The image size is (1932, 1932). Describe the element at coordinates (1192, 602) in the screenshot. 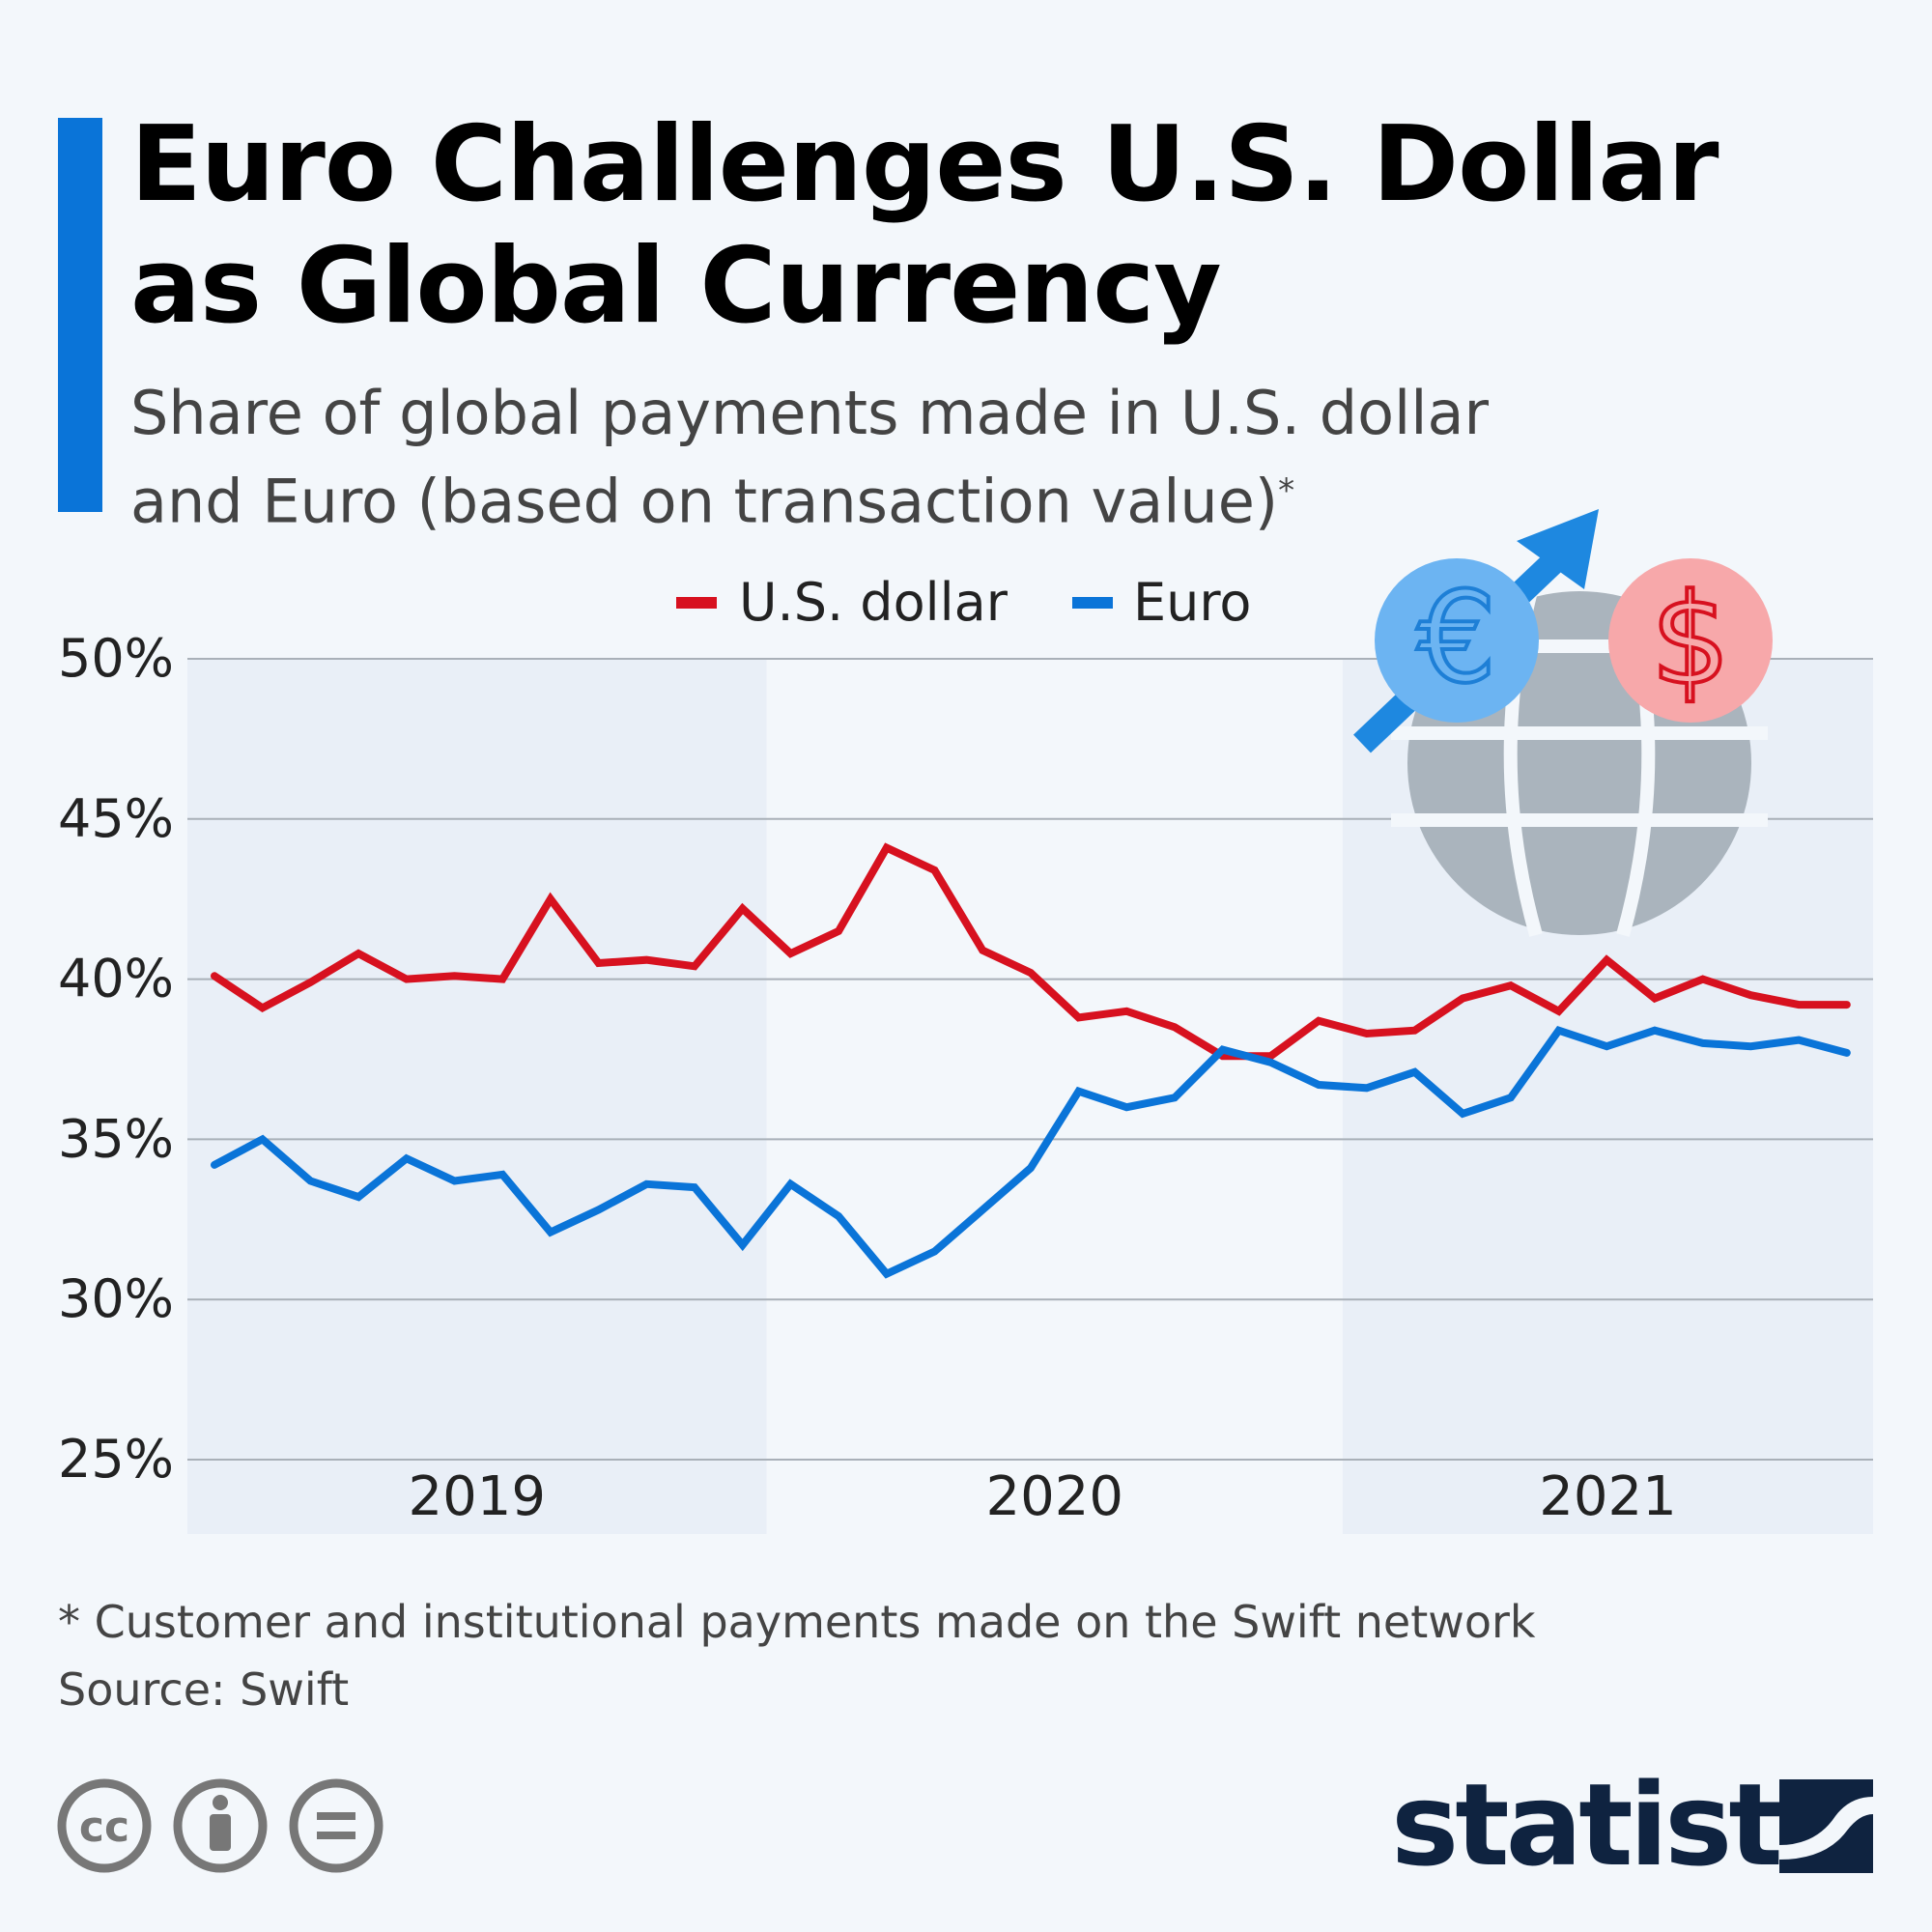

I see `legend-label-euro: Euro` at that location.